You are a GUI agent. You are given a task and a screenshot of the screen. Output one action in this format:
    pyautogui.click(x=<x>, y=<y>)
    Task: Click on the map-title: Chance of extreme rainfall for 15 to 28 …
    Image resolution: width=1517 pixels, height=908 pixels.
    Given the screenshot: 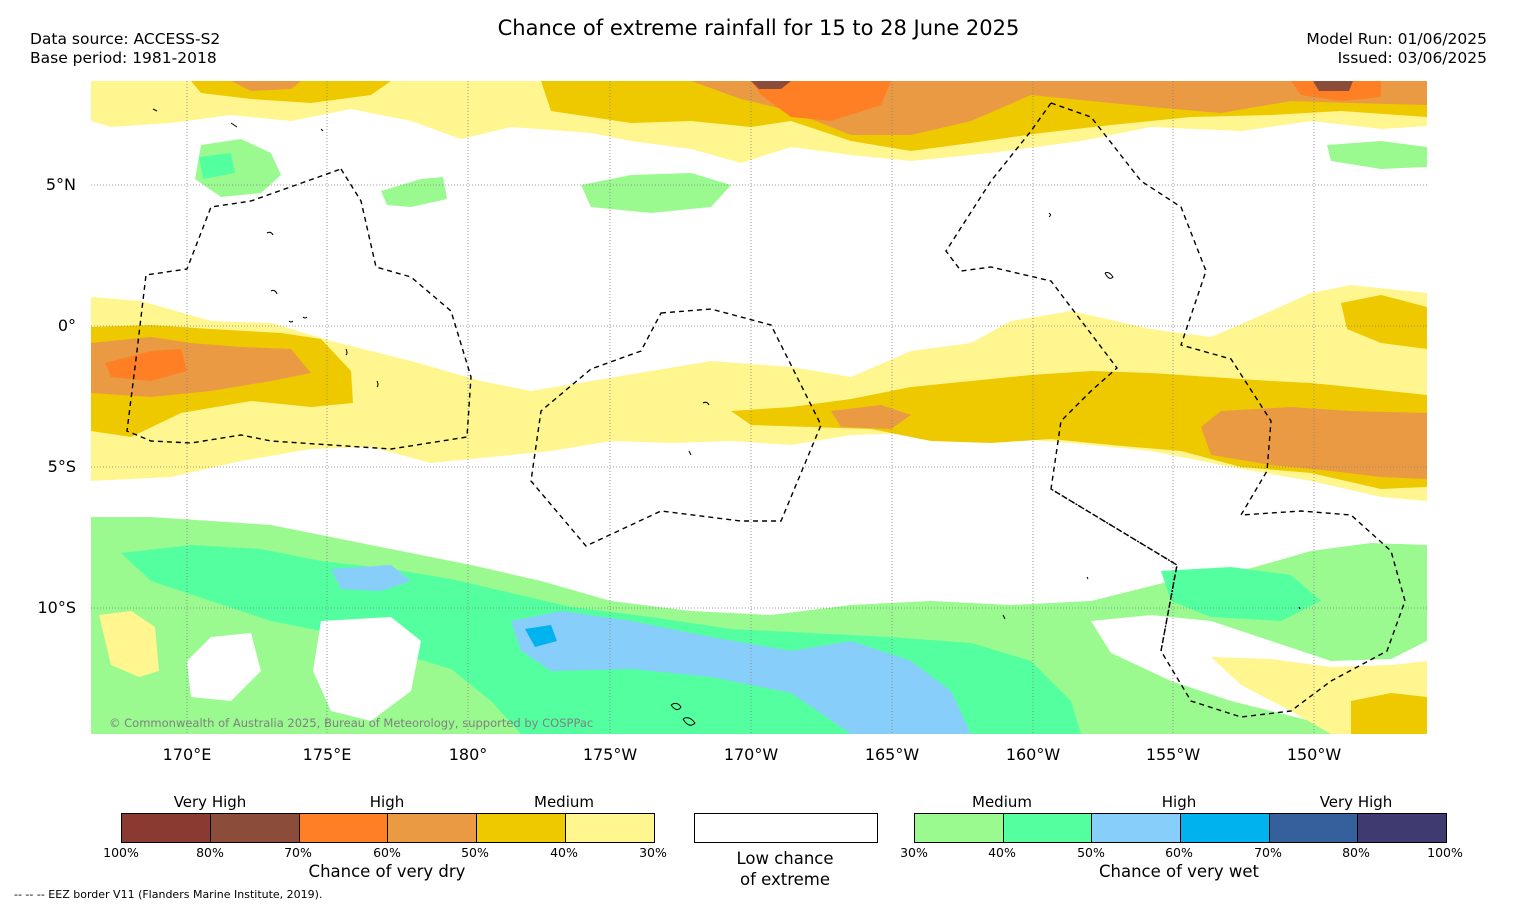 What is the action you would take?
    pyautogui.click(x=758, y=28)
    